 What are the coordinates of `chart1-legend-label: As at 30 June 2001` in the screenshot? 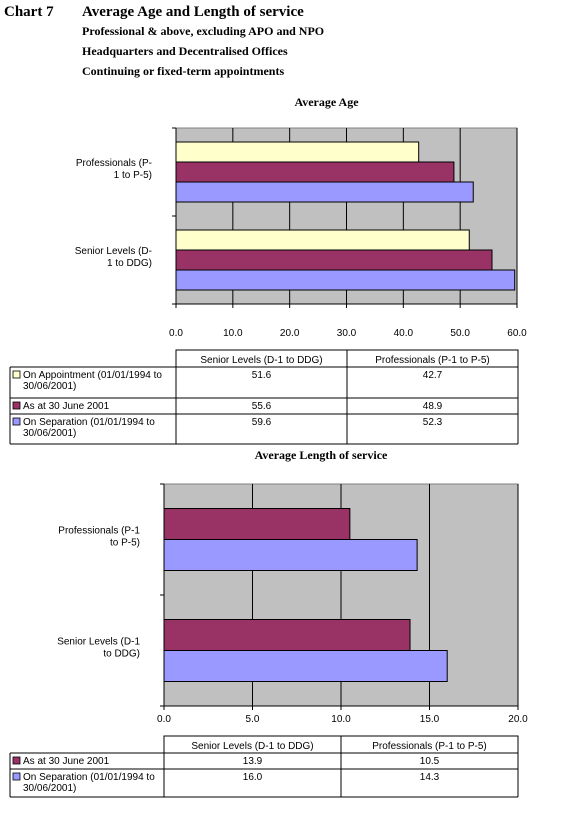 It's located at (66, 406).